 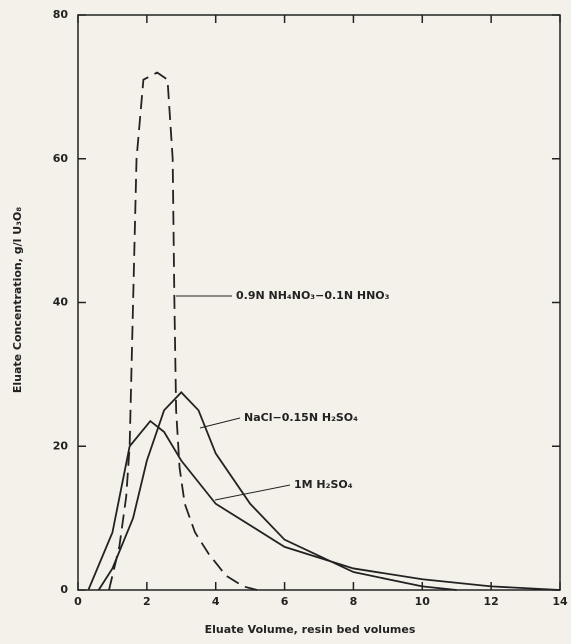 What do you see at coordinates (301, 417) in the screenshot?
I see `annotation: NaCl−0.15N H₂SO₄` at bounding box center [301, 417].